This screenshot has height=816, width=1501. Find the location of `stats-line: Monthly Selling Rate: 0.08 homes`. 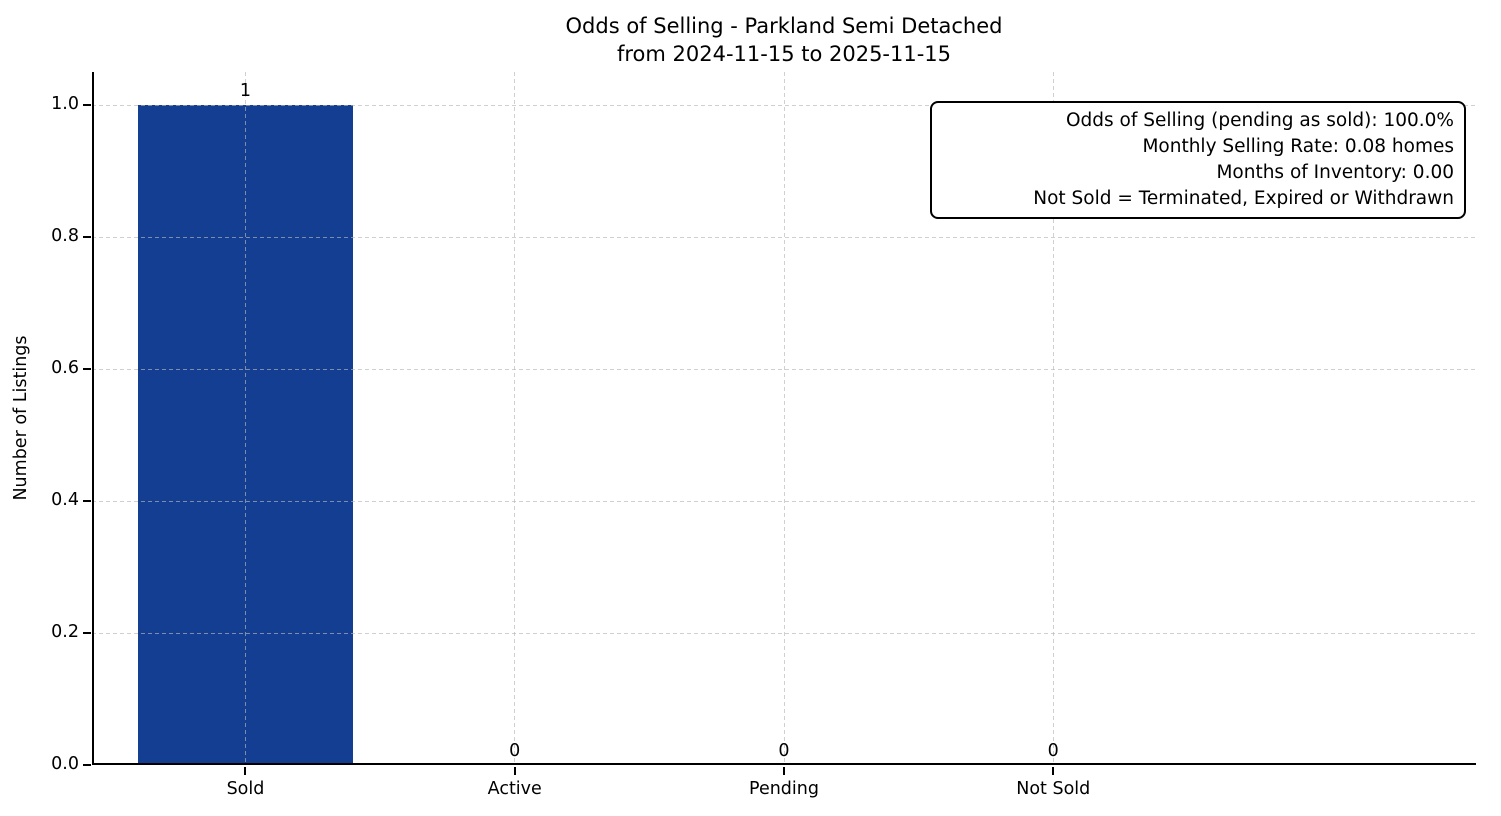

stats-line: Monthly Selling Rate: 0.08 homes is located at coordinates (1298, 146).